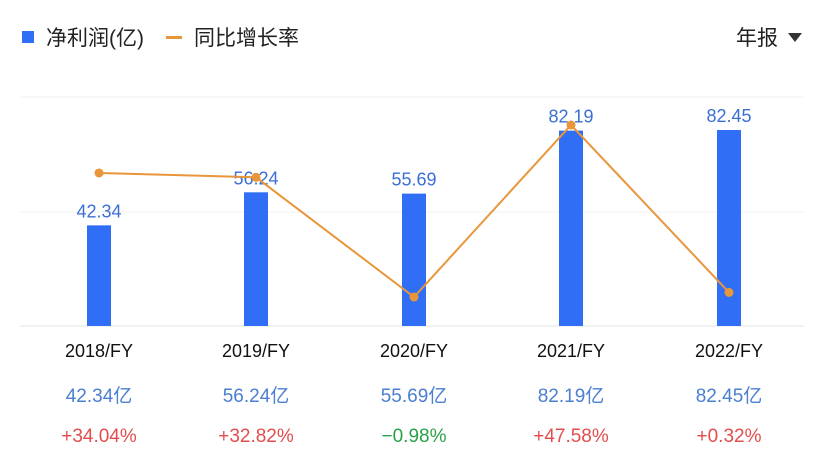  What do you see at coordinates (729, 396) in the screenshot?
I see `net-profit-value: 82.45亿` at bounding box center [729, 396].